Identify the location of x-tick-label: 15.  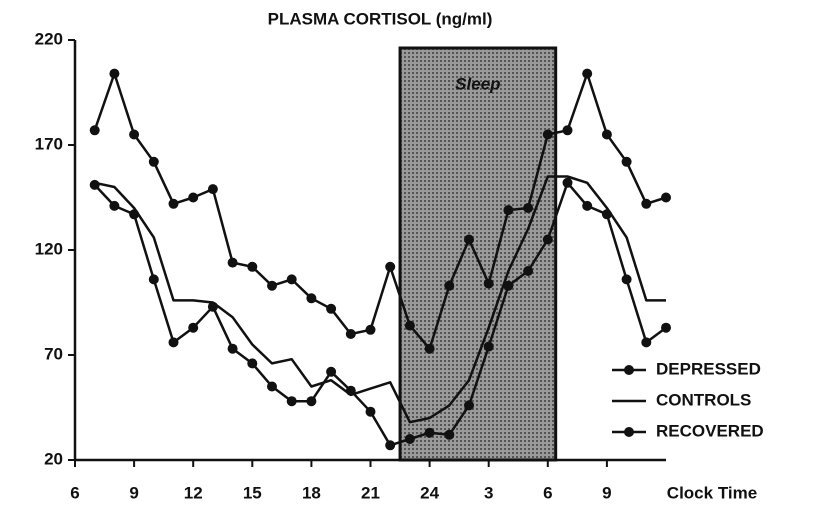
(252, 492).